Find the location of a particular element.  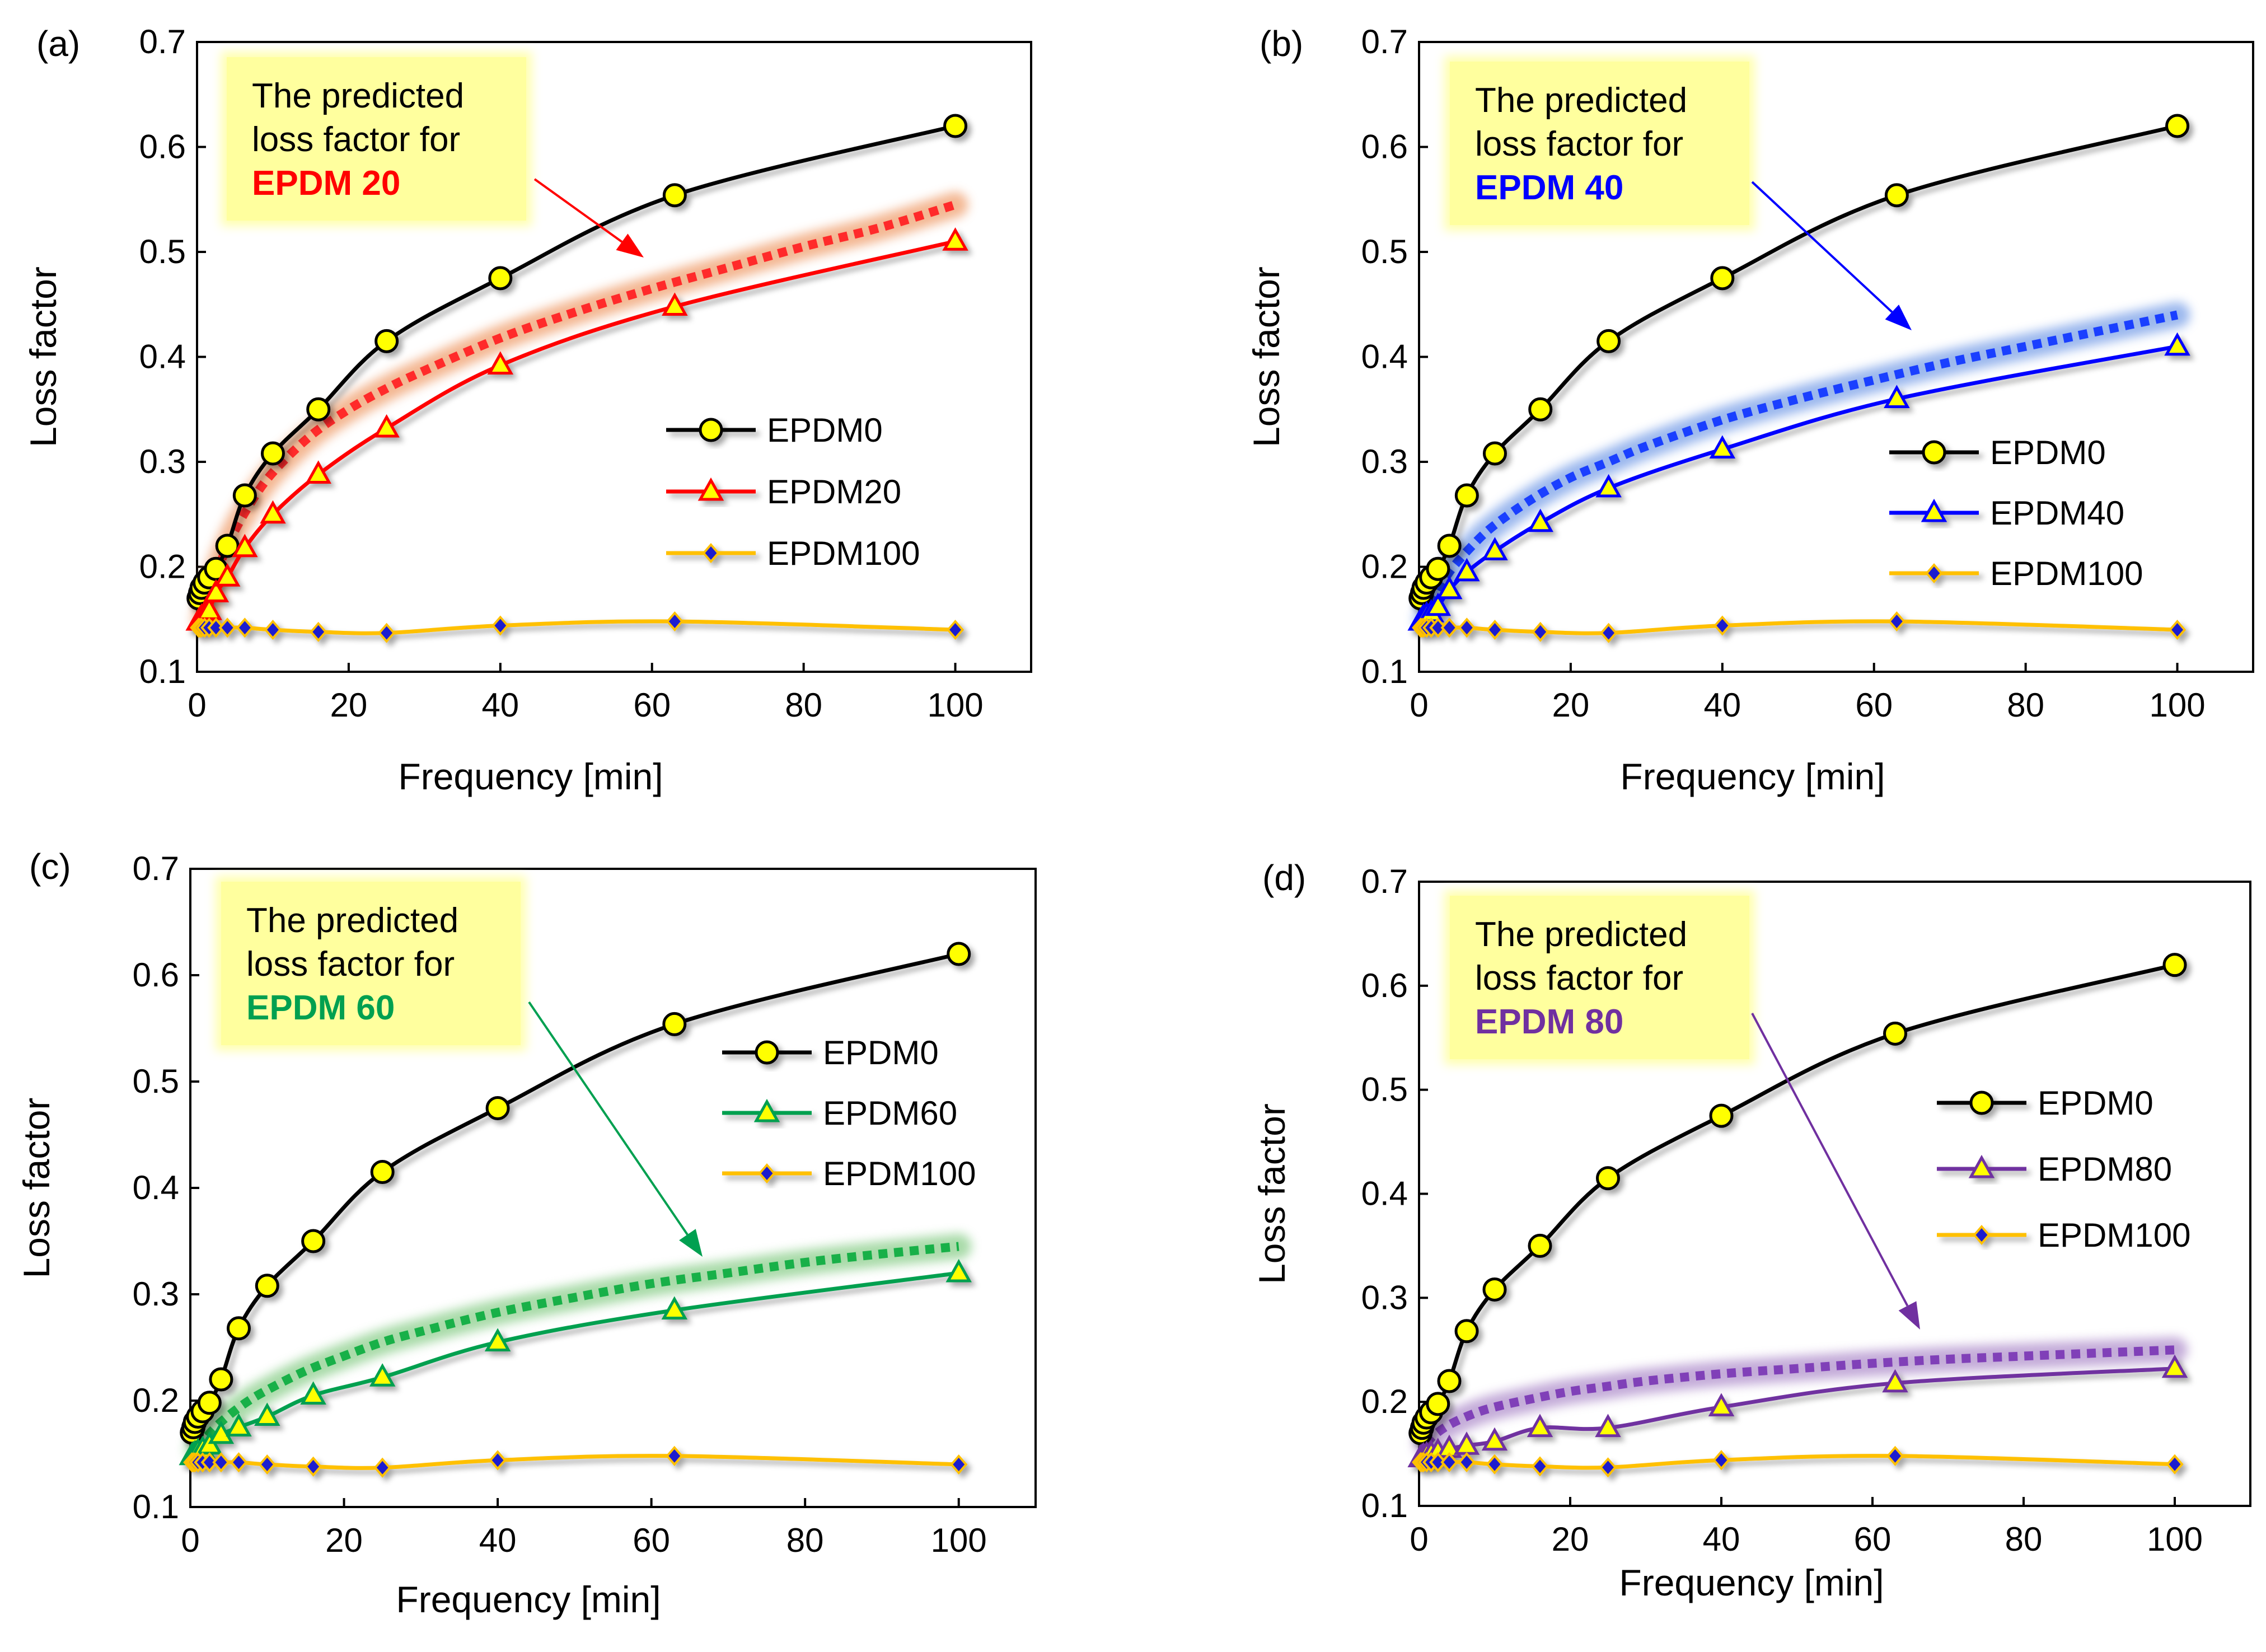

series-epdm60 is located at coordinates (576, 1362).